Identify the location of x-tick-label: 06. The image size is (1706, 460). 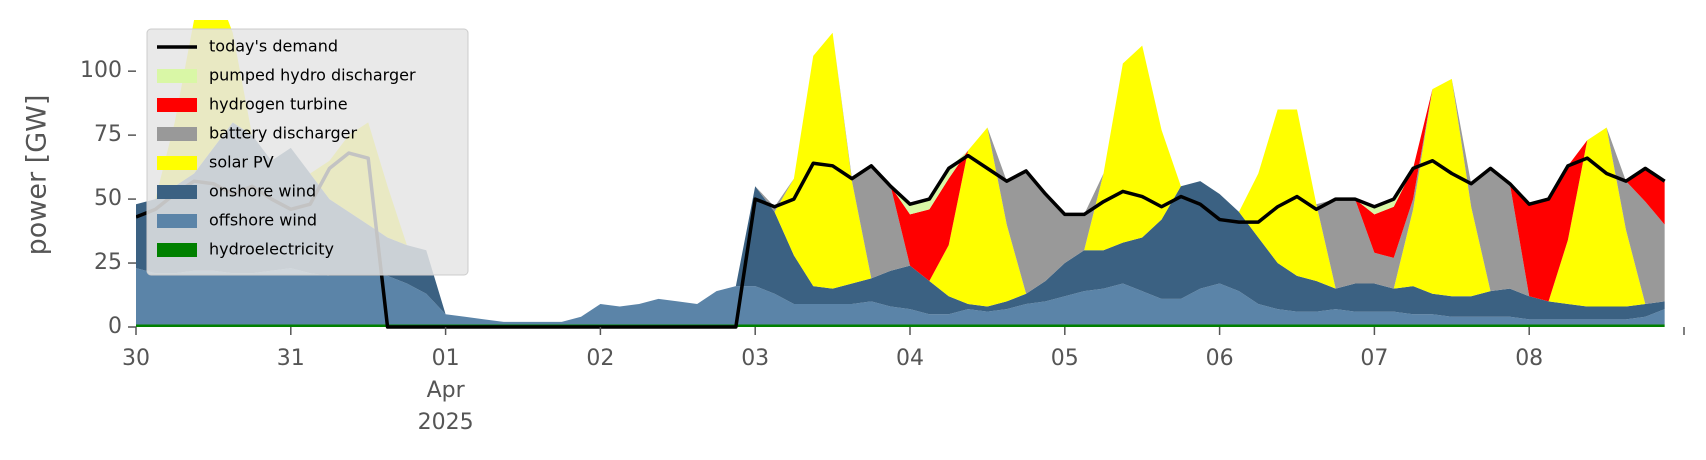
(1220, 358).